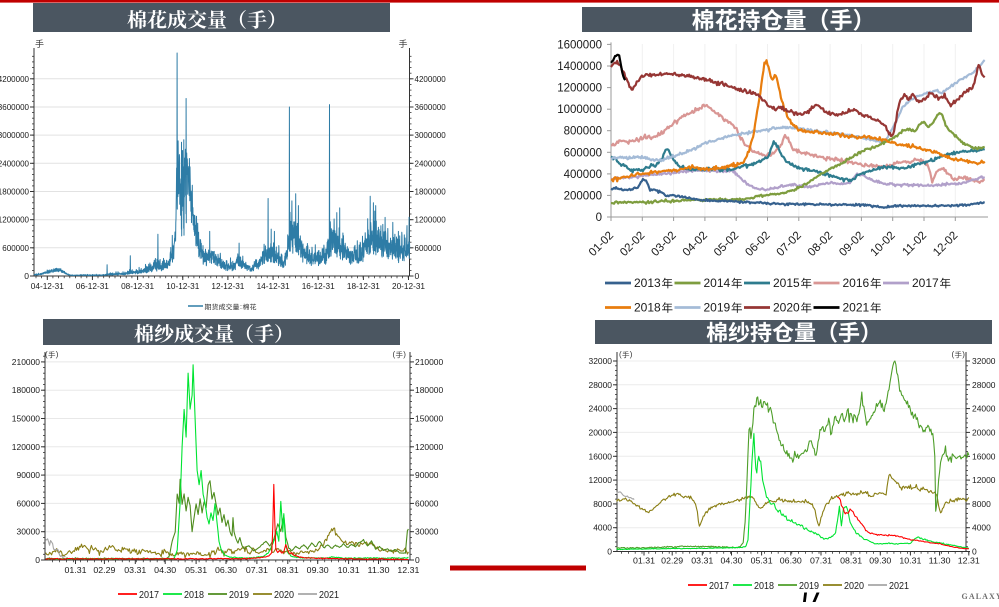 The image size is (999, 607). I want to click on svg-text: 4000, so click(602, 528).